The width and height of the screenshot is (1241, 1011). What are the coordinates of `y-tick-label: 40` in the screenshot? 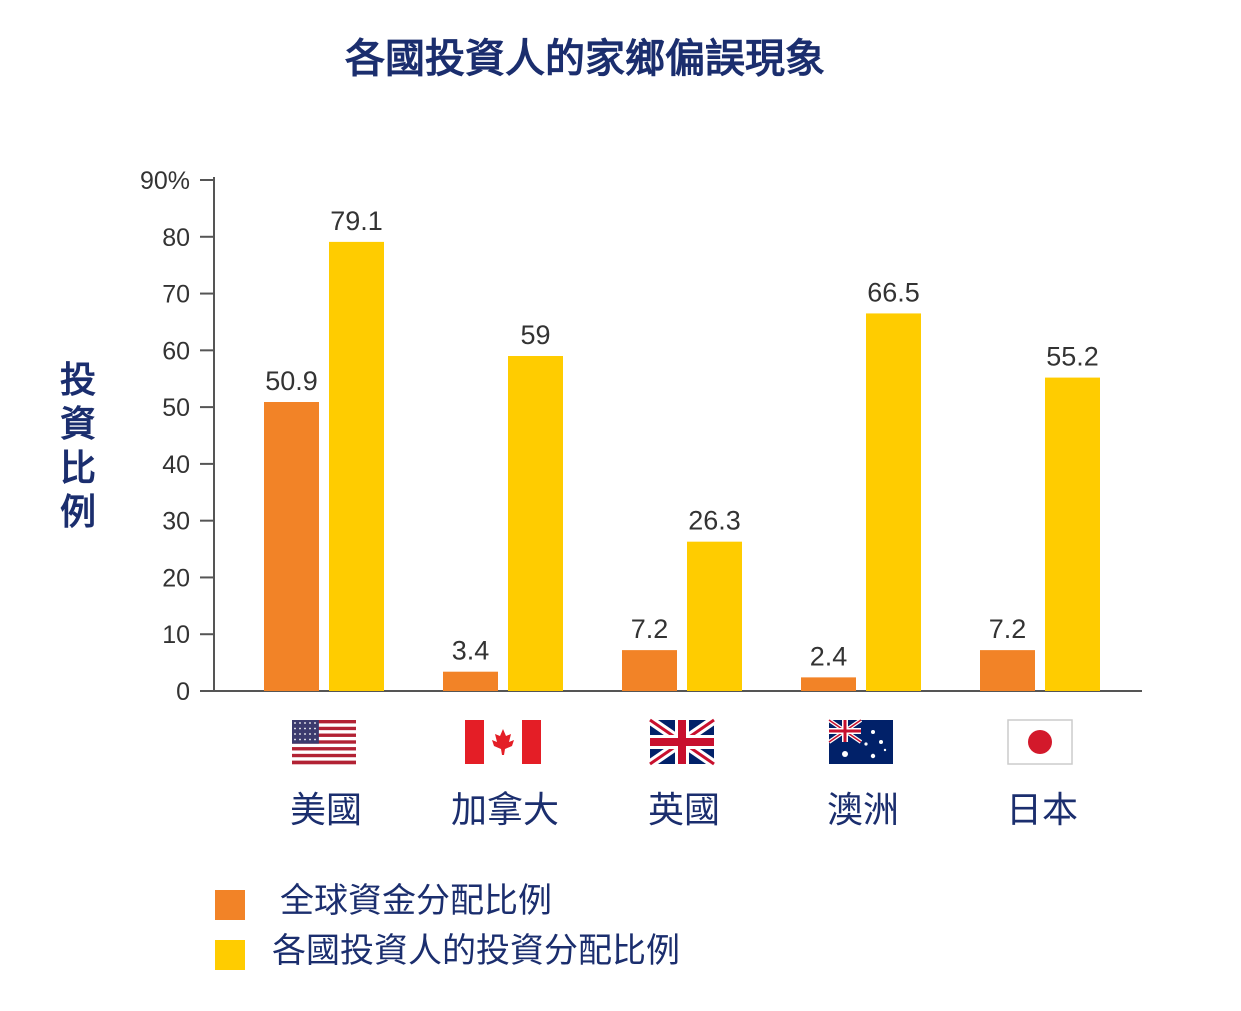 It's located at (176, 465).